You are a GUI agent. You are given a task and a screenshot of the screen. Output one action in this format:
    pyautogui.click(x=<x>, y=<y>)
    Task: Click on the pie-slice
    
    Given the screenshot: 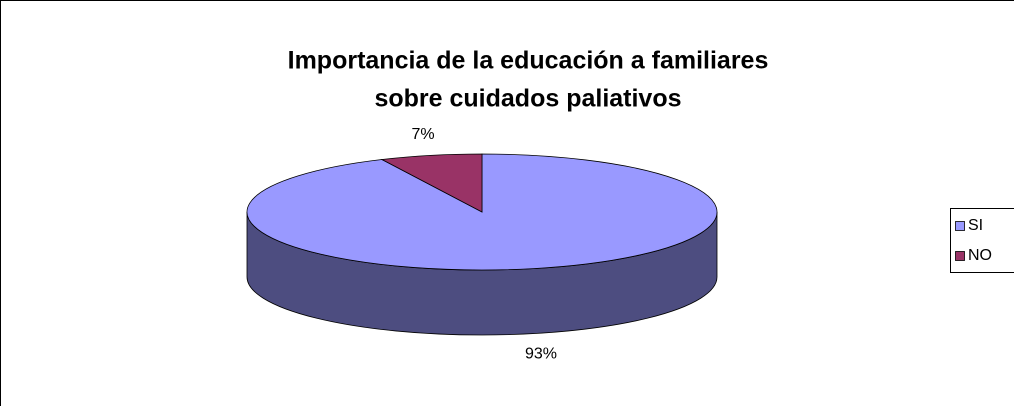 What is the action you would take?
    pyautogui.click(x=431, y=183)
    